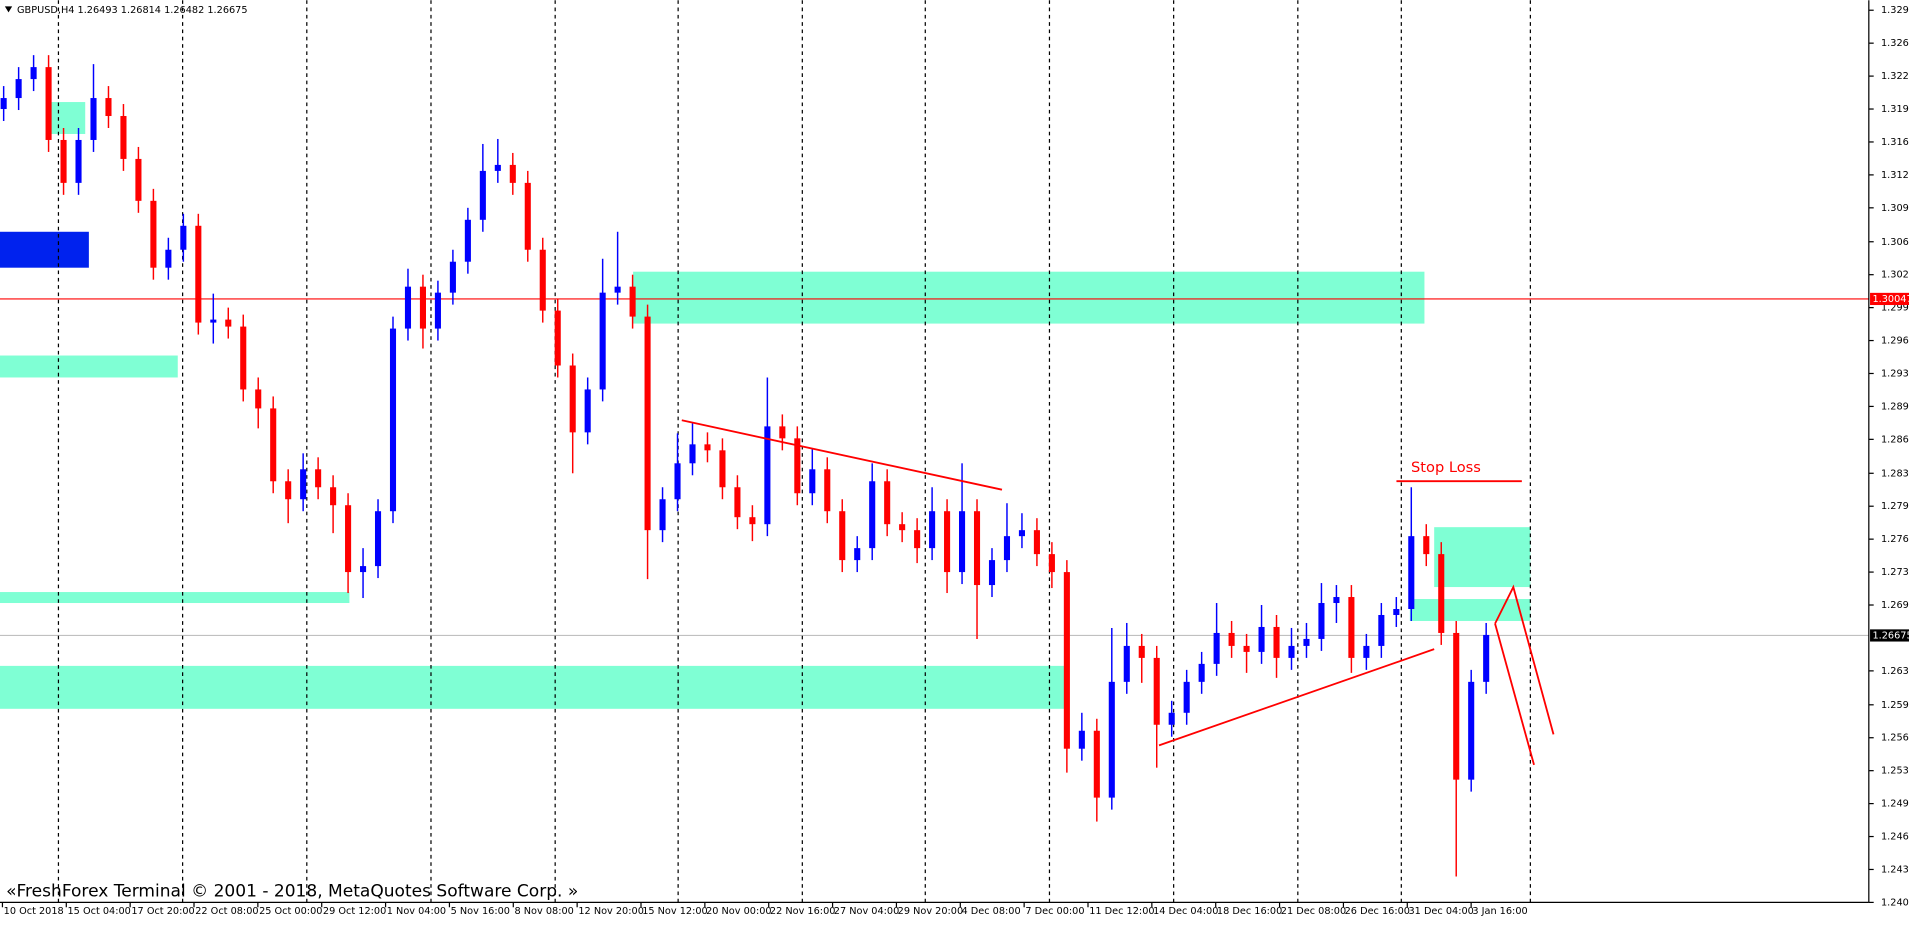  I want to click on x-tick-label: 14 Dec 04:00, so click(1185, 911).